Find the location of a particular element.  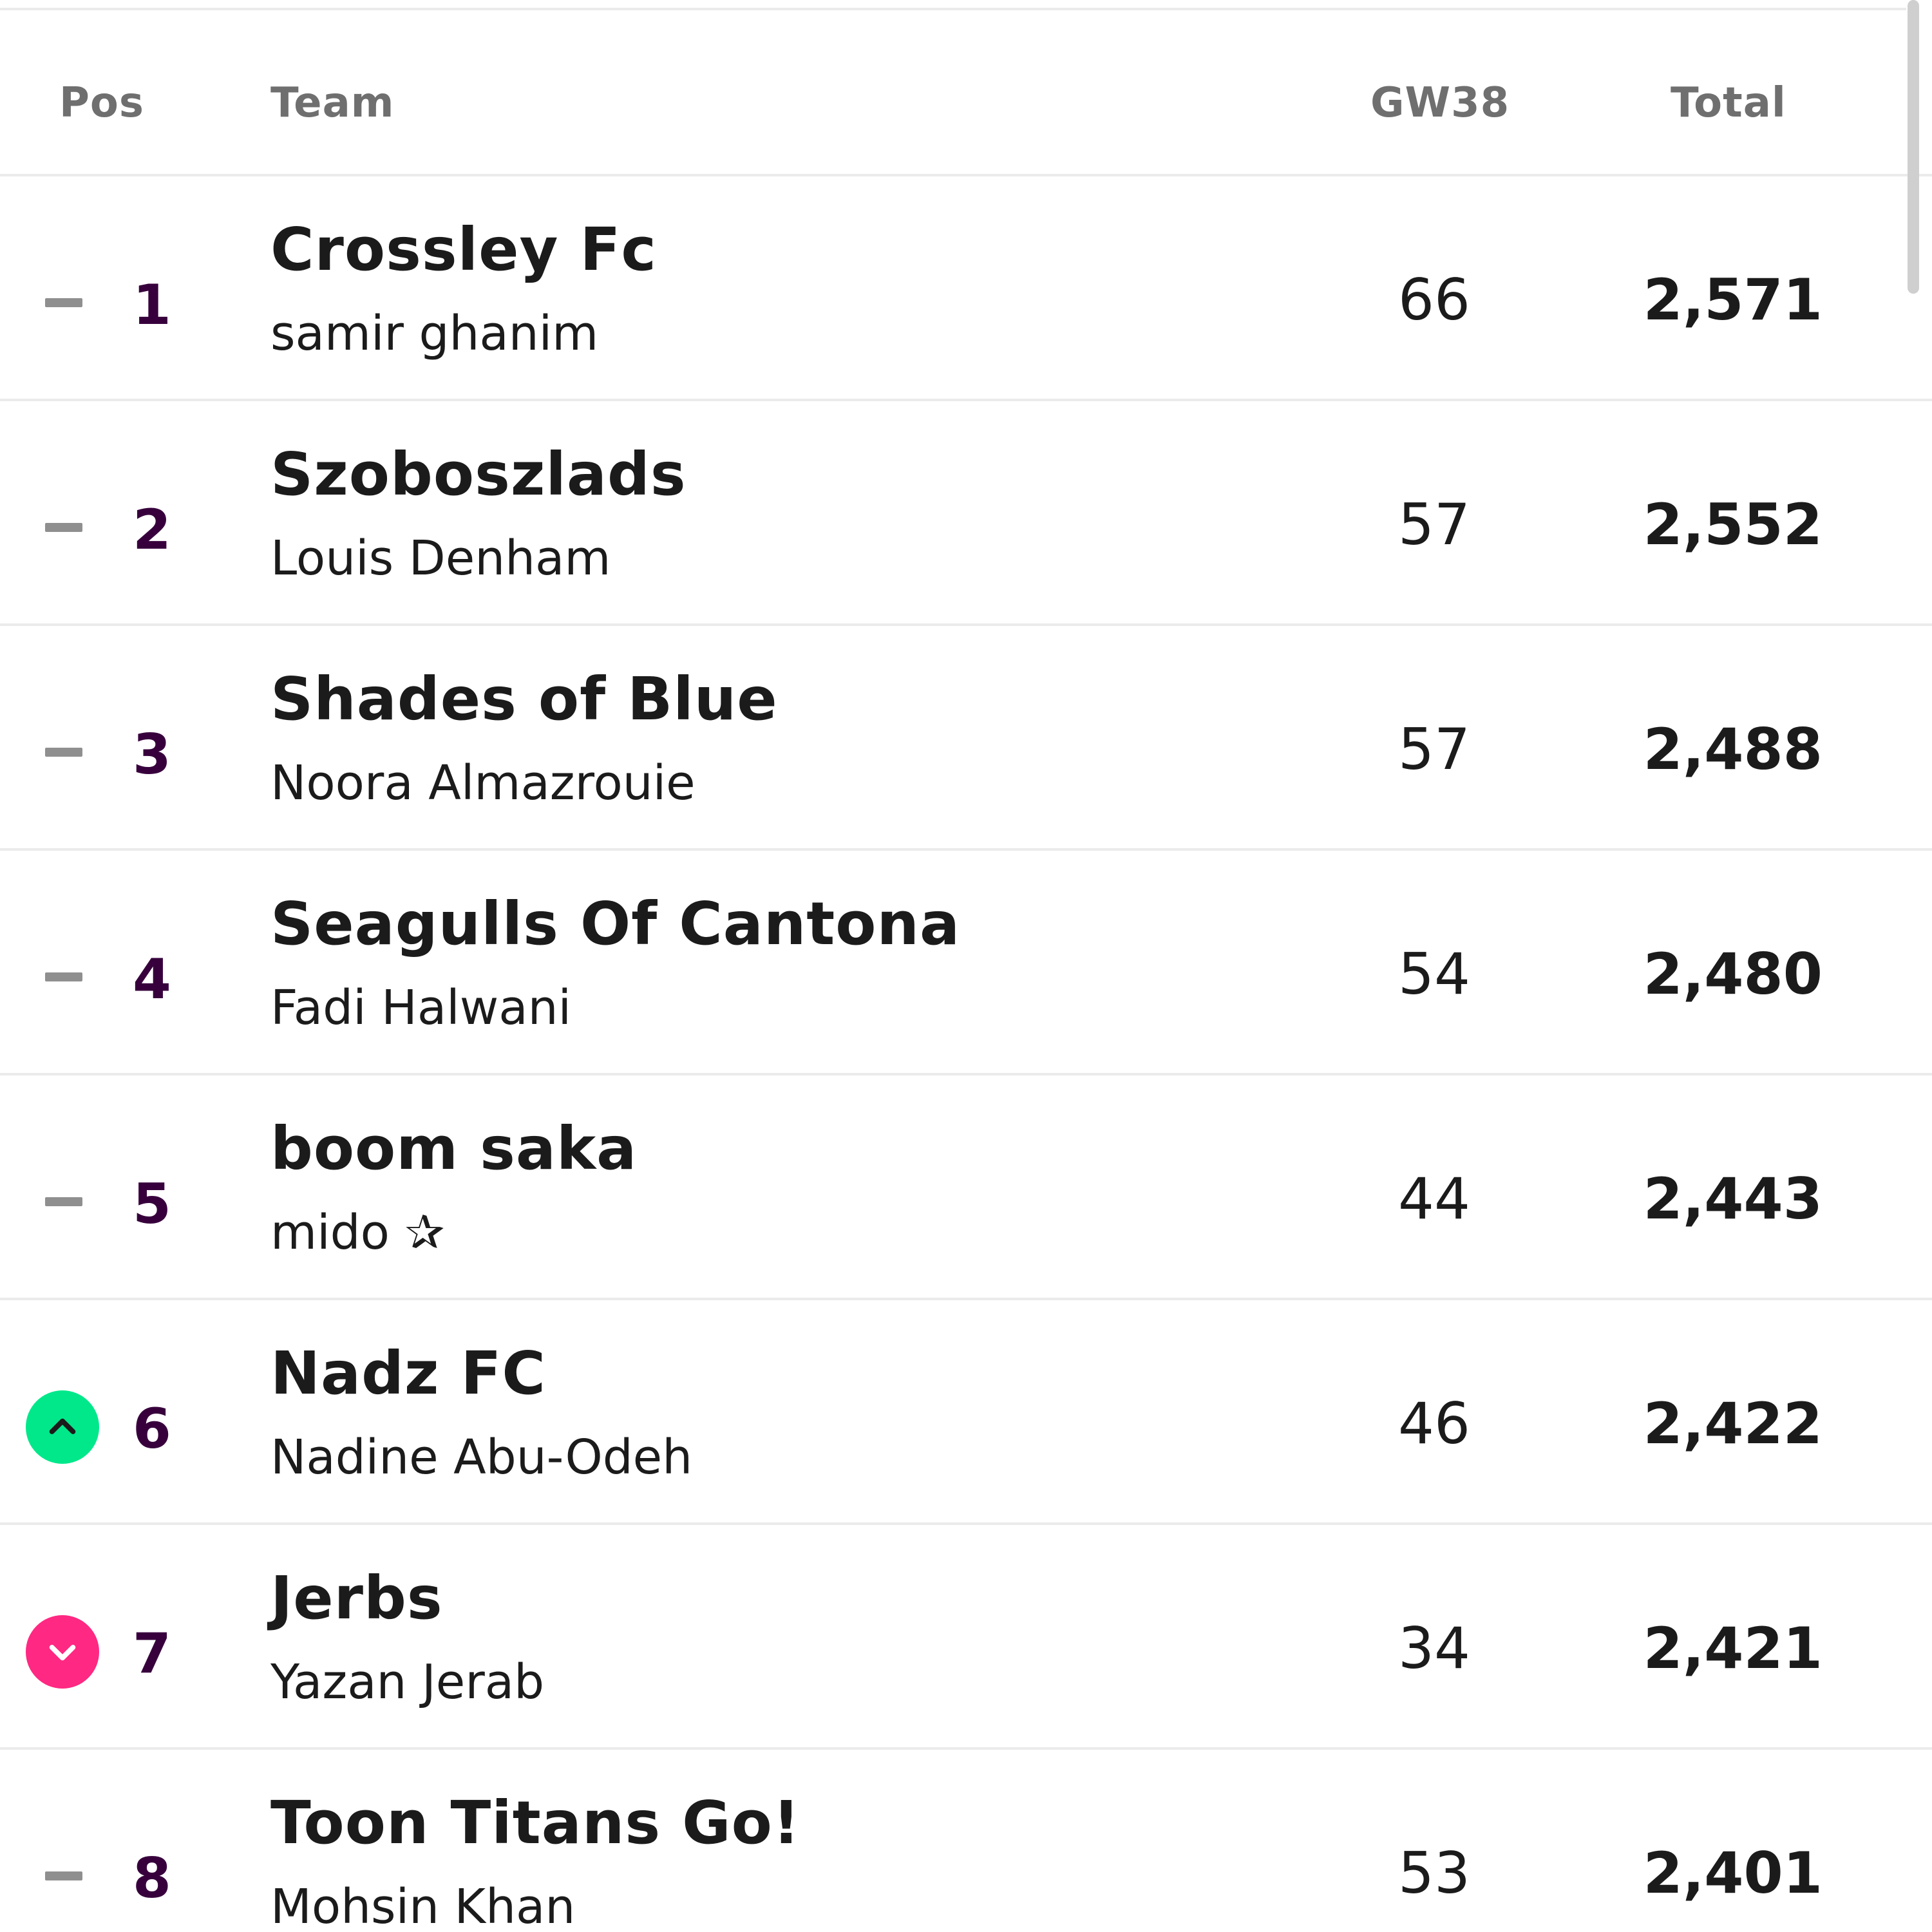

total-points: 2,443 is located at coordinates (1733, 1199).